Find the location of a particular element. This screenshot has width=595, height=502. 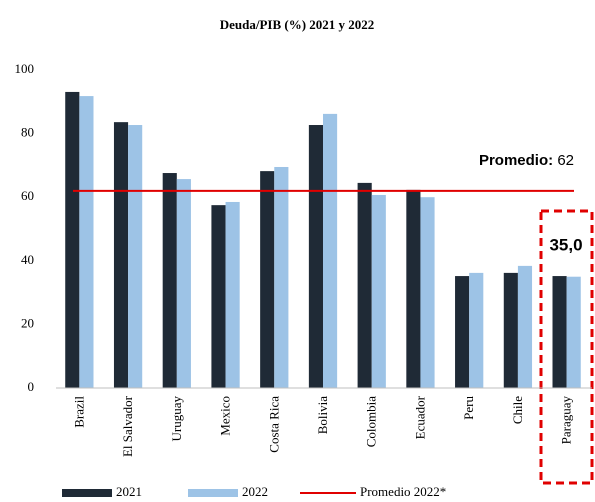

average-label-name: Promedio: is located at coordinates (516, 160).